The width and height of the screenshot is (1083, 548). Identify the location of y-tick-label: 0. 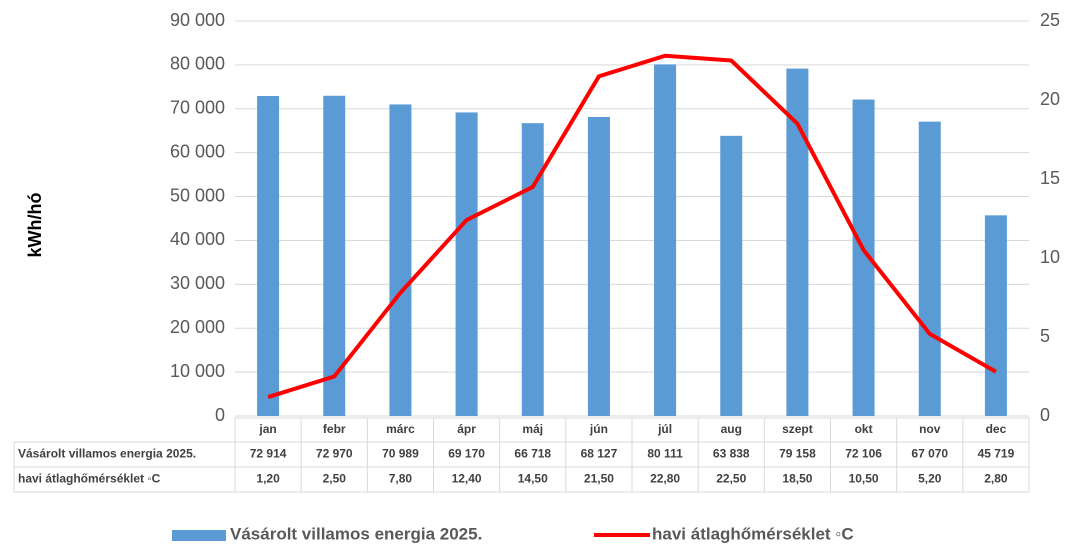
(220, 415).